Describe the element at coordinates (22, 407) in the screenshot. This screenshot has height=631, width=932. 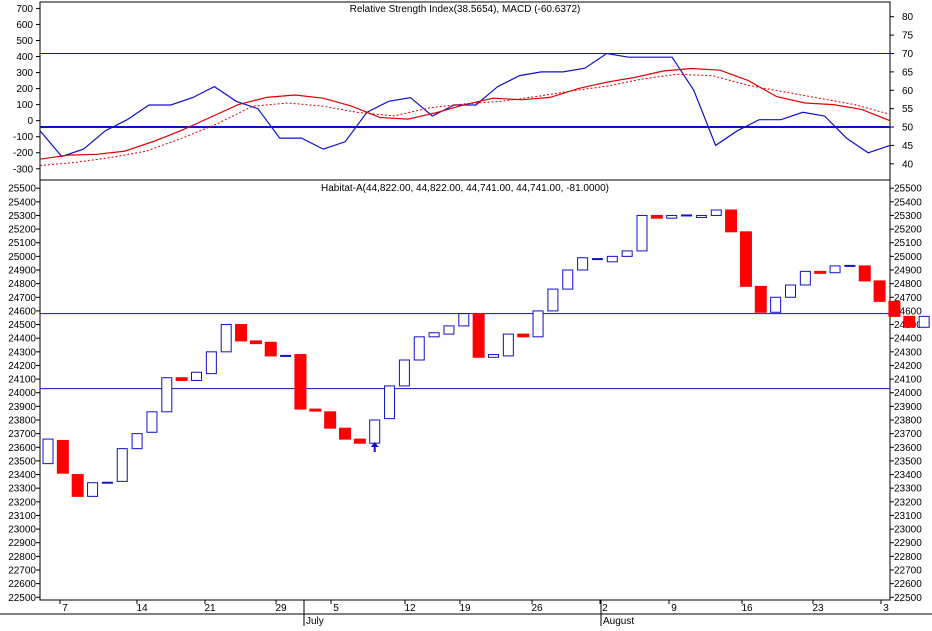
I see `price-tick-label-left: 23900` at that location.